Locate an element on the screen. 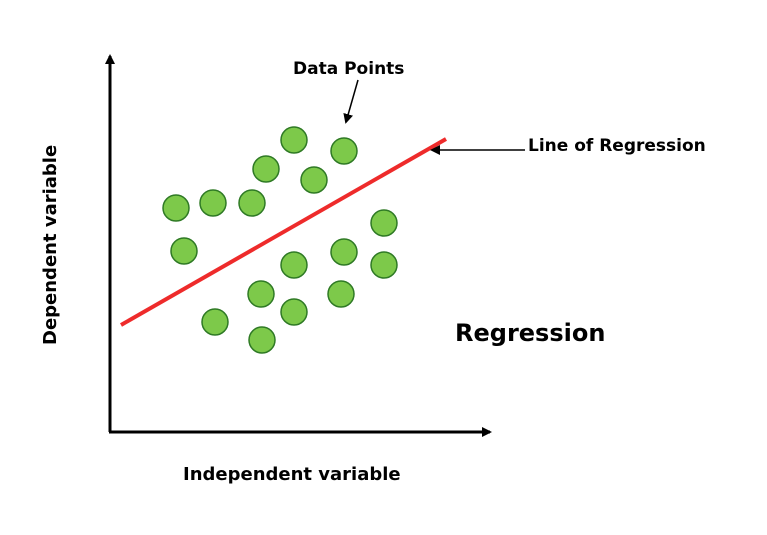 This screenshot has width=767, height=535. data-points-annotation: Data Points is located at coordinates (349, 69).